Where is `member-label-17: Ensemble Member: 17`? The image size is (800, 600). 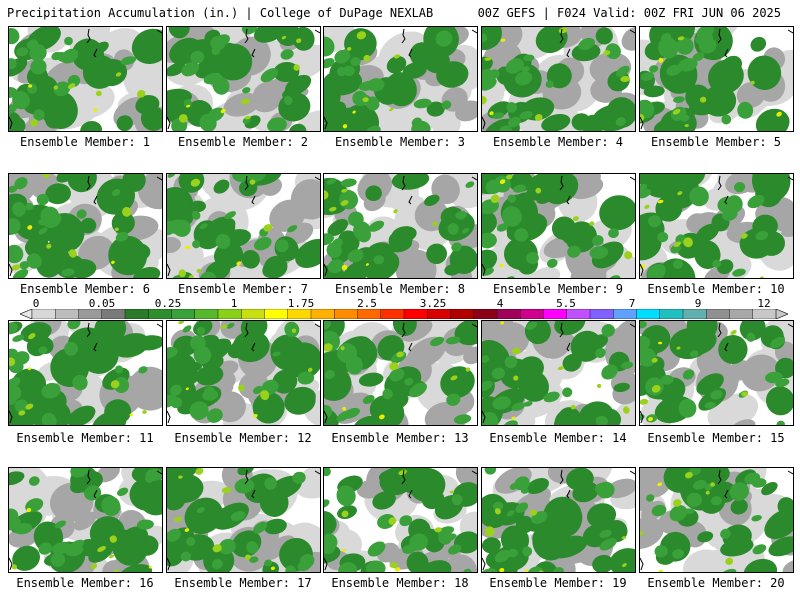 member-label-17: Ensemble Member: 17 is located at coordinates (243, 583).